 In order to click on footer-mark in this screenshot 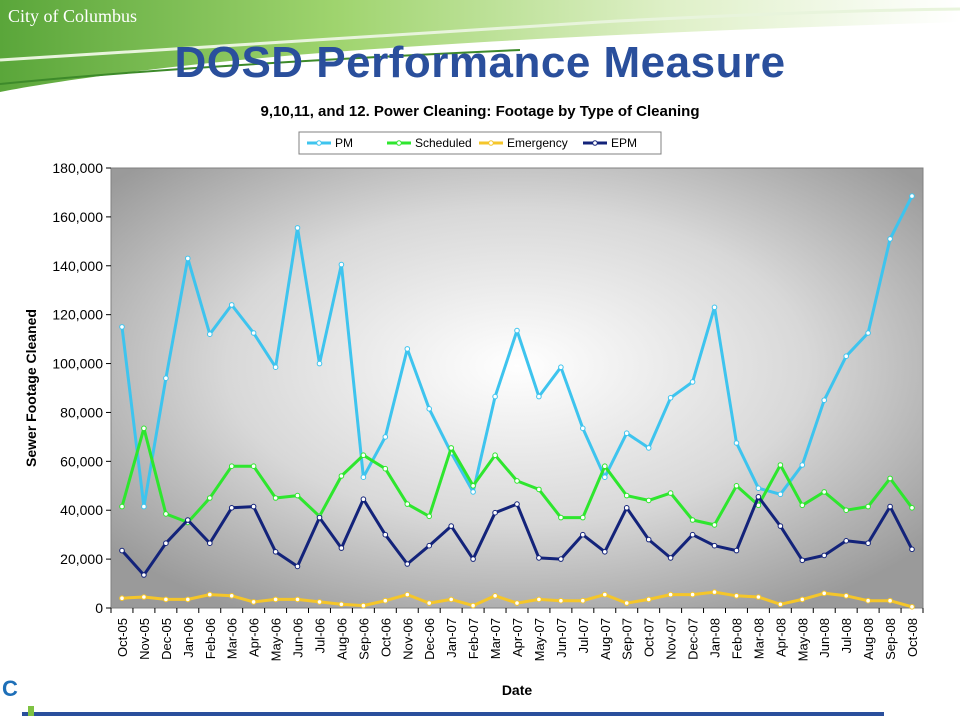, I will do `click(31, 711)`.